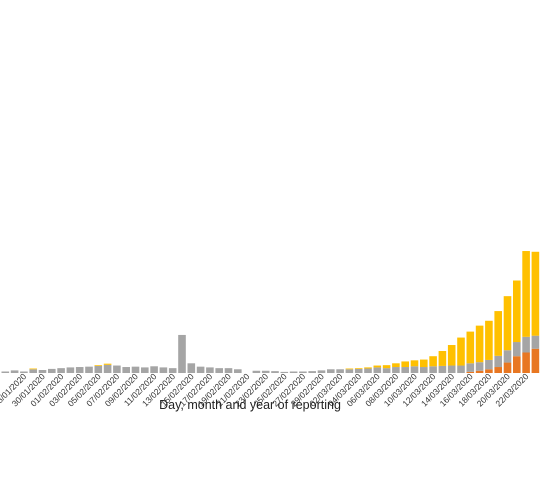 This screenshot has height=480, width=555. What do you see at coordinates (442, 369) in the screenshot?
I see `bar-segment-13/03/2020-s1` at bounding box center [442, 369].